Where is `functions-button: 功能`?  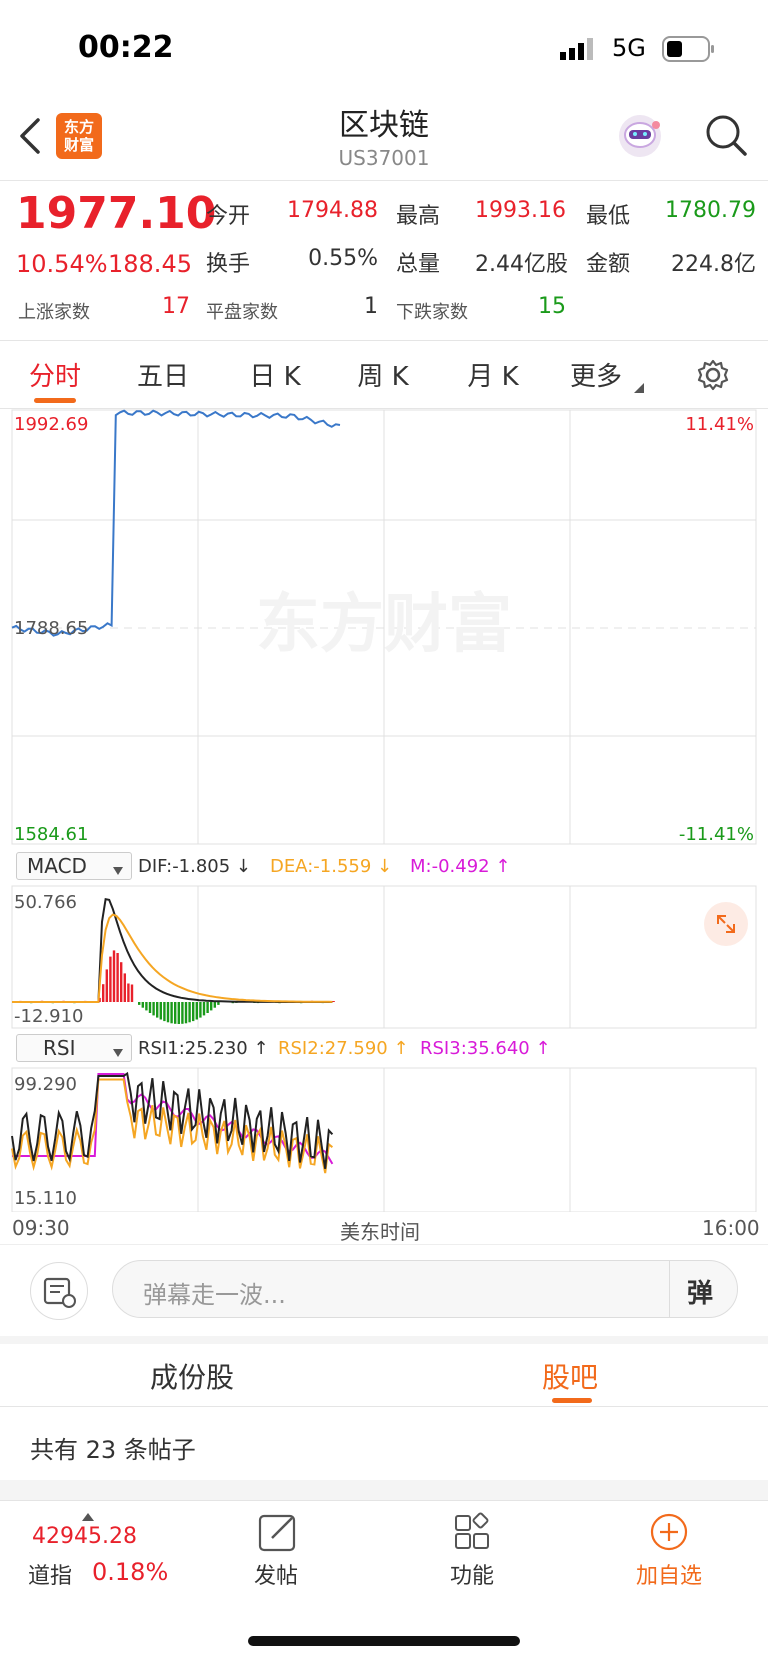
functions-button: 功能 is located at coordinates (472, 1555).